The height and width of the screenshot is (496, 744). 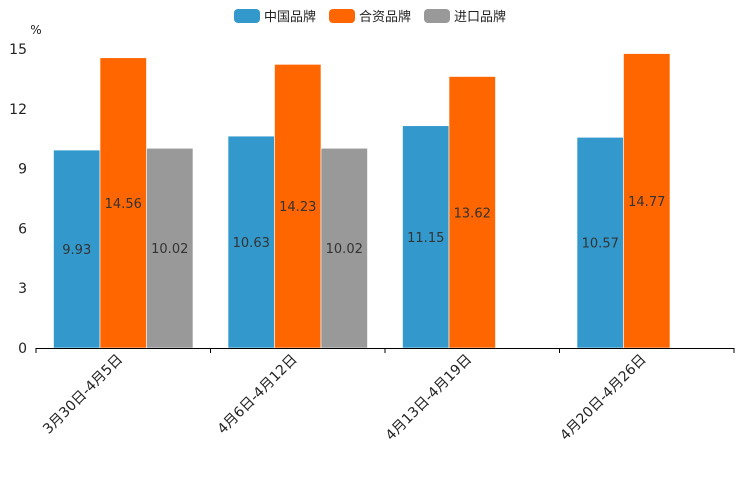 What do you see at coordinates (429, 398) in the screenshot?
I see `x-category-label: 4月13日-4月19日` at bounding box center [429, 398].